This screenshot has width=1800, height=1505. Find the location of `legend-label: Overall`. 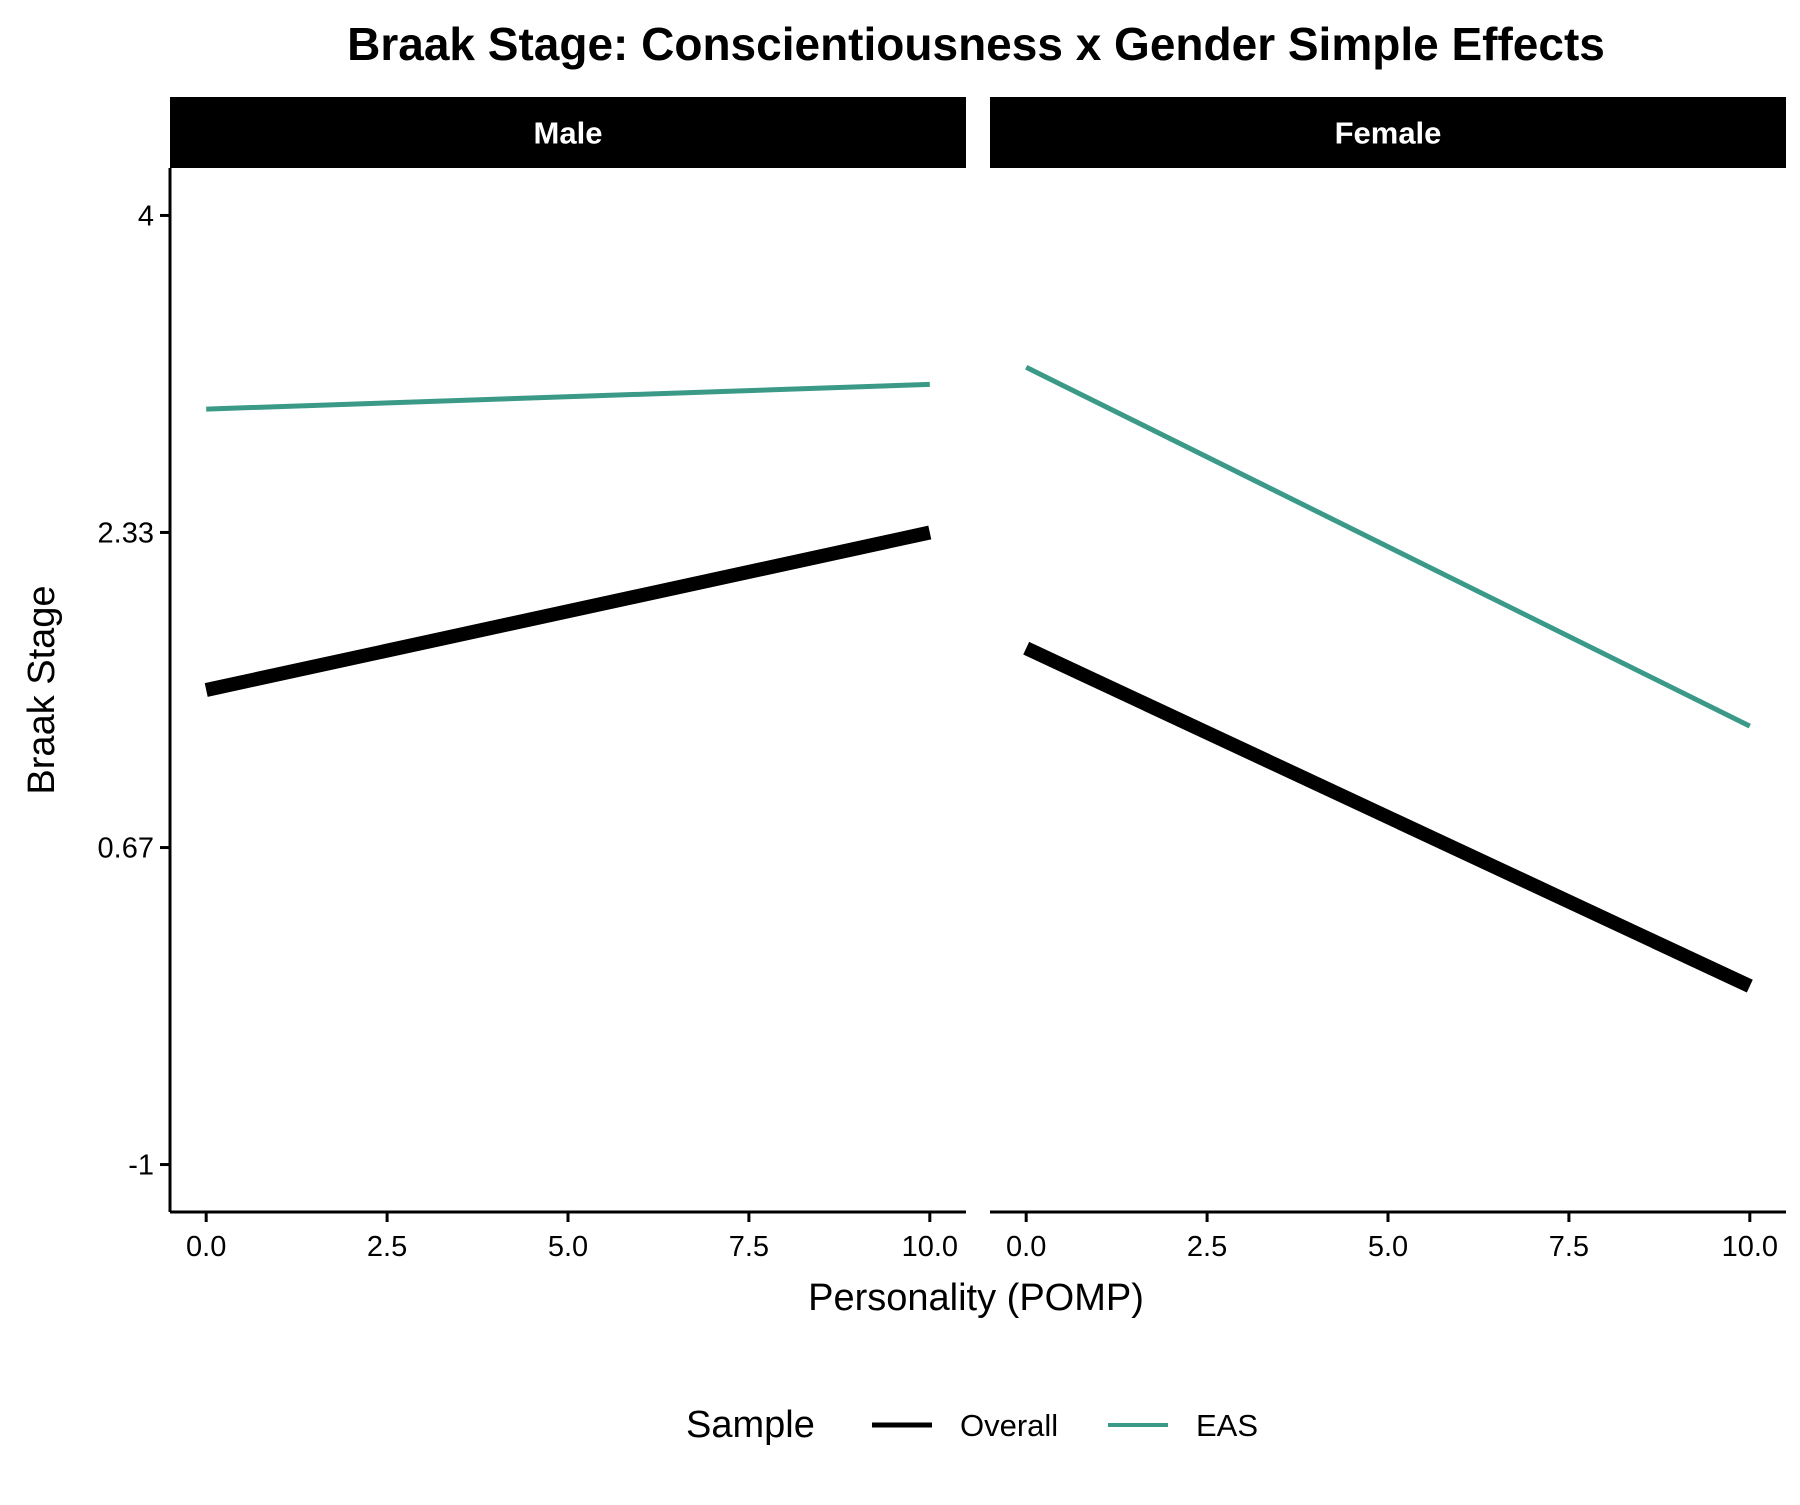

legend-label: Overall is located at coordinates (1009, 1425).